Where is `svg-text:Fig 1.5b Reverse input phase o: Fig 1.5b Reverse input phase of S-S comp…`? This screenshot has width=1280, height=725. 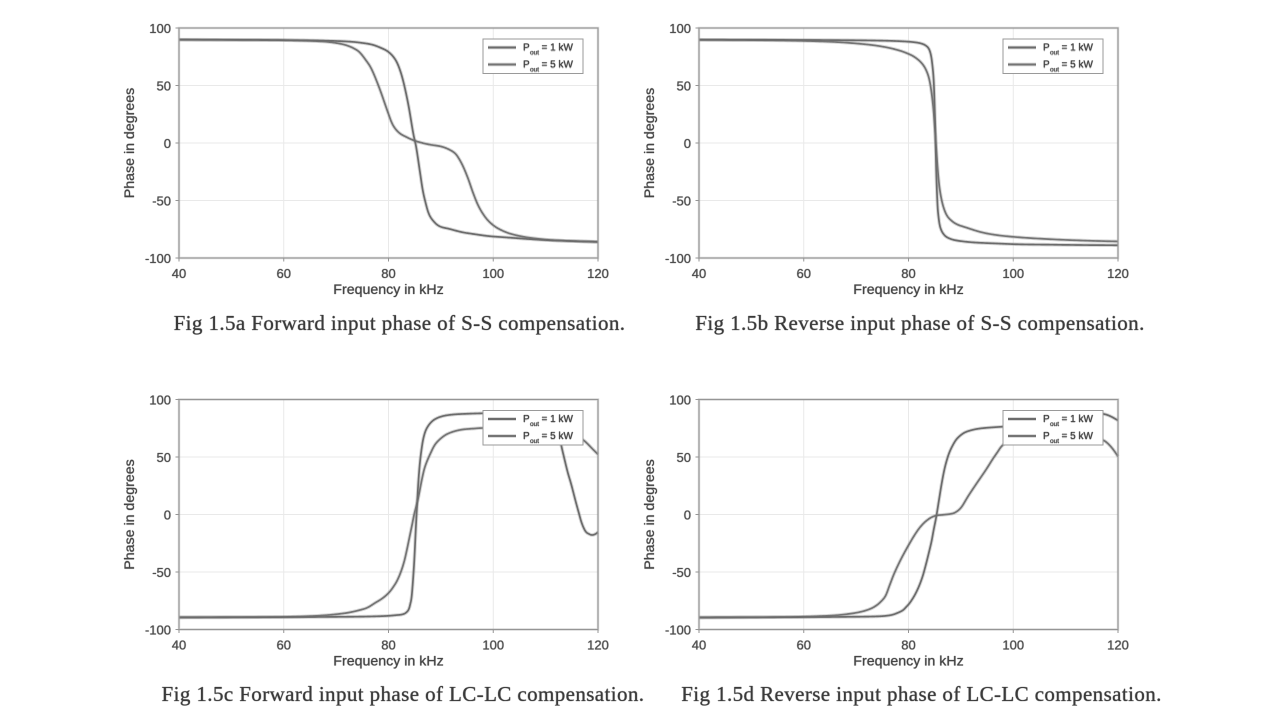
svg-text:Fig 1.5b Reverse input phase o: Fig 1.5b Reverse input phase of S-S comp… is located at coordinates (920, 323).